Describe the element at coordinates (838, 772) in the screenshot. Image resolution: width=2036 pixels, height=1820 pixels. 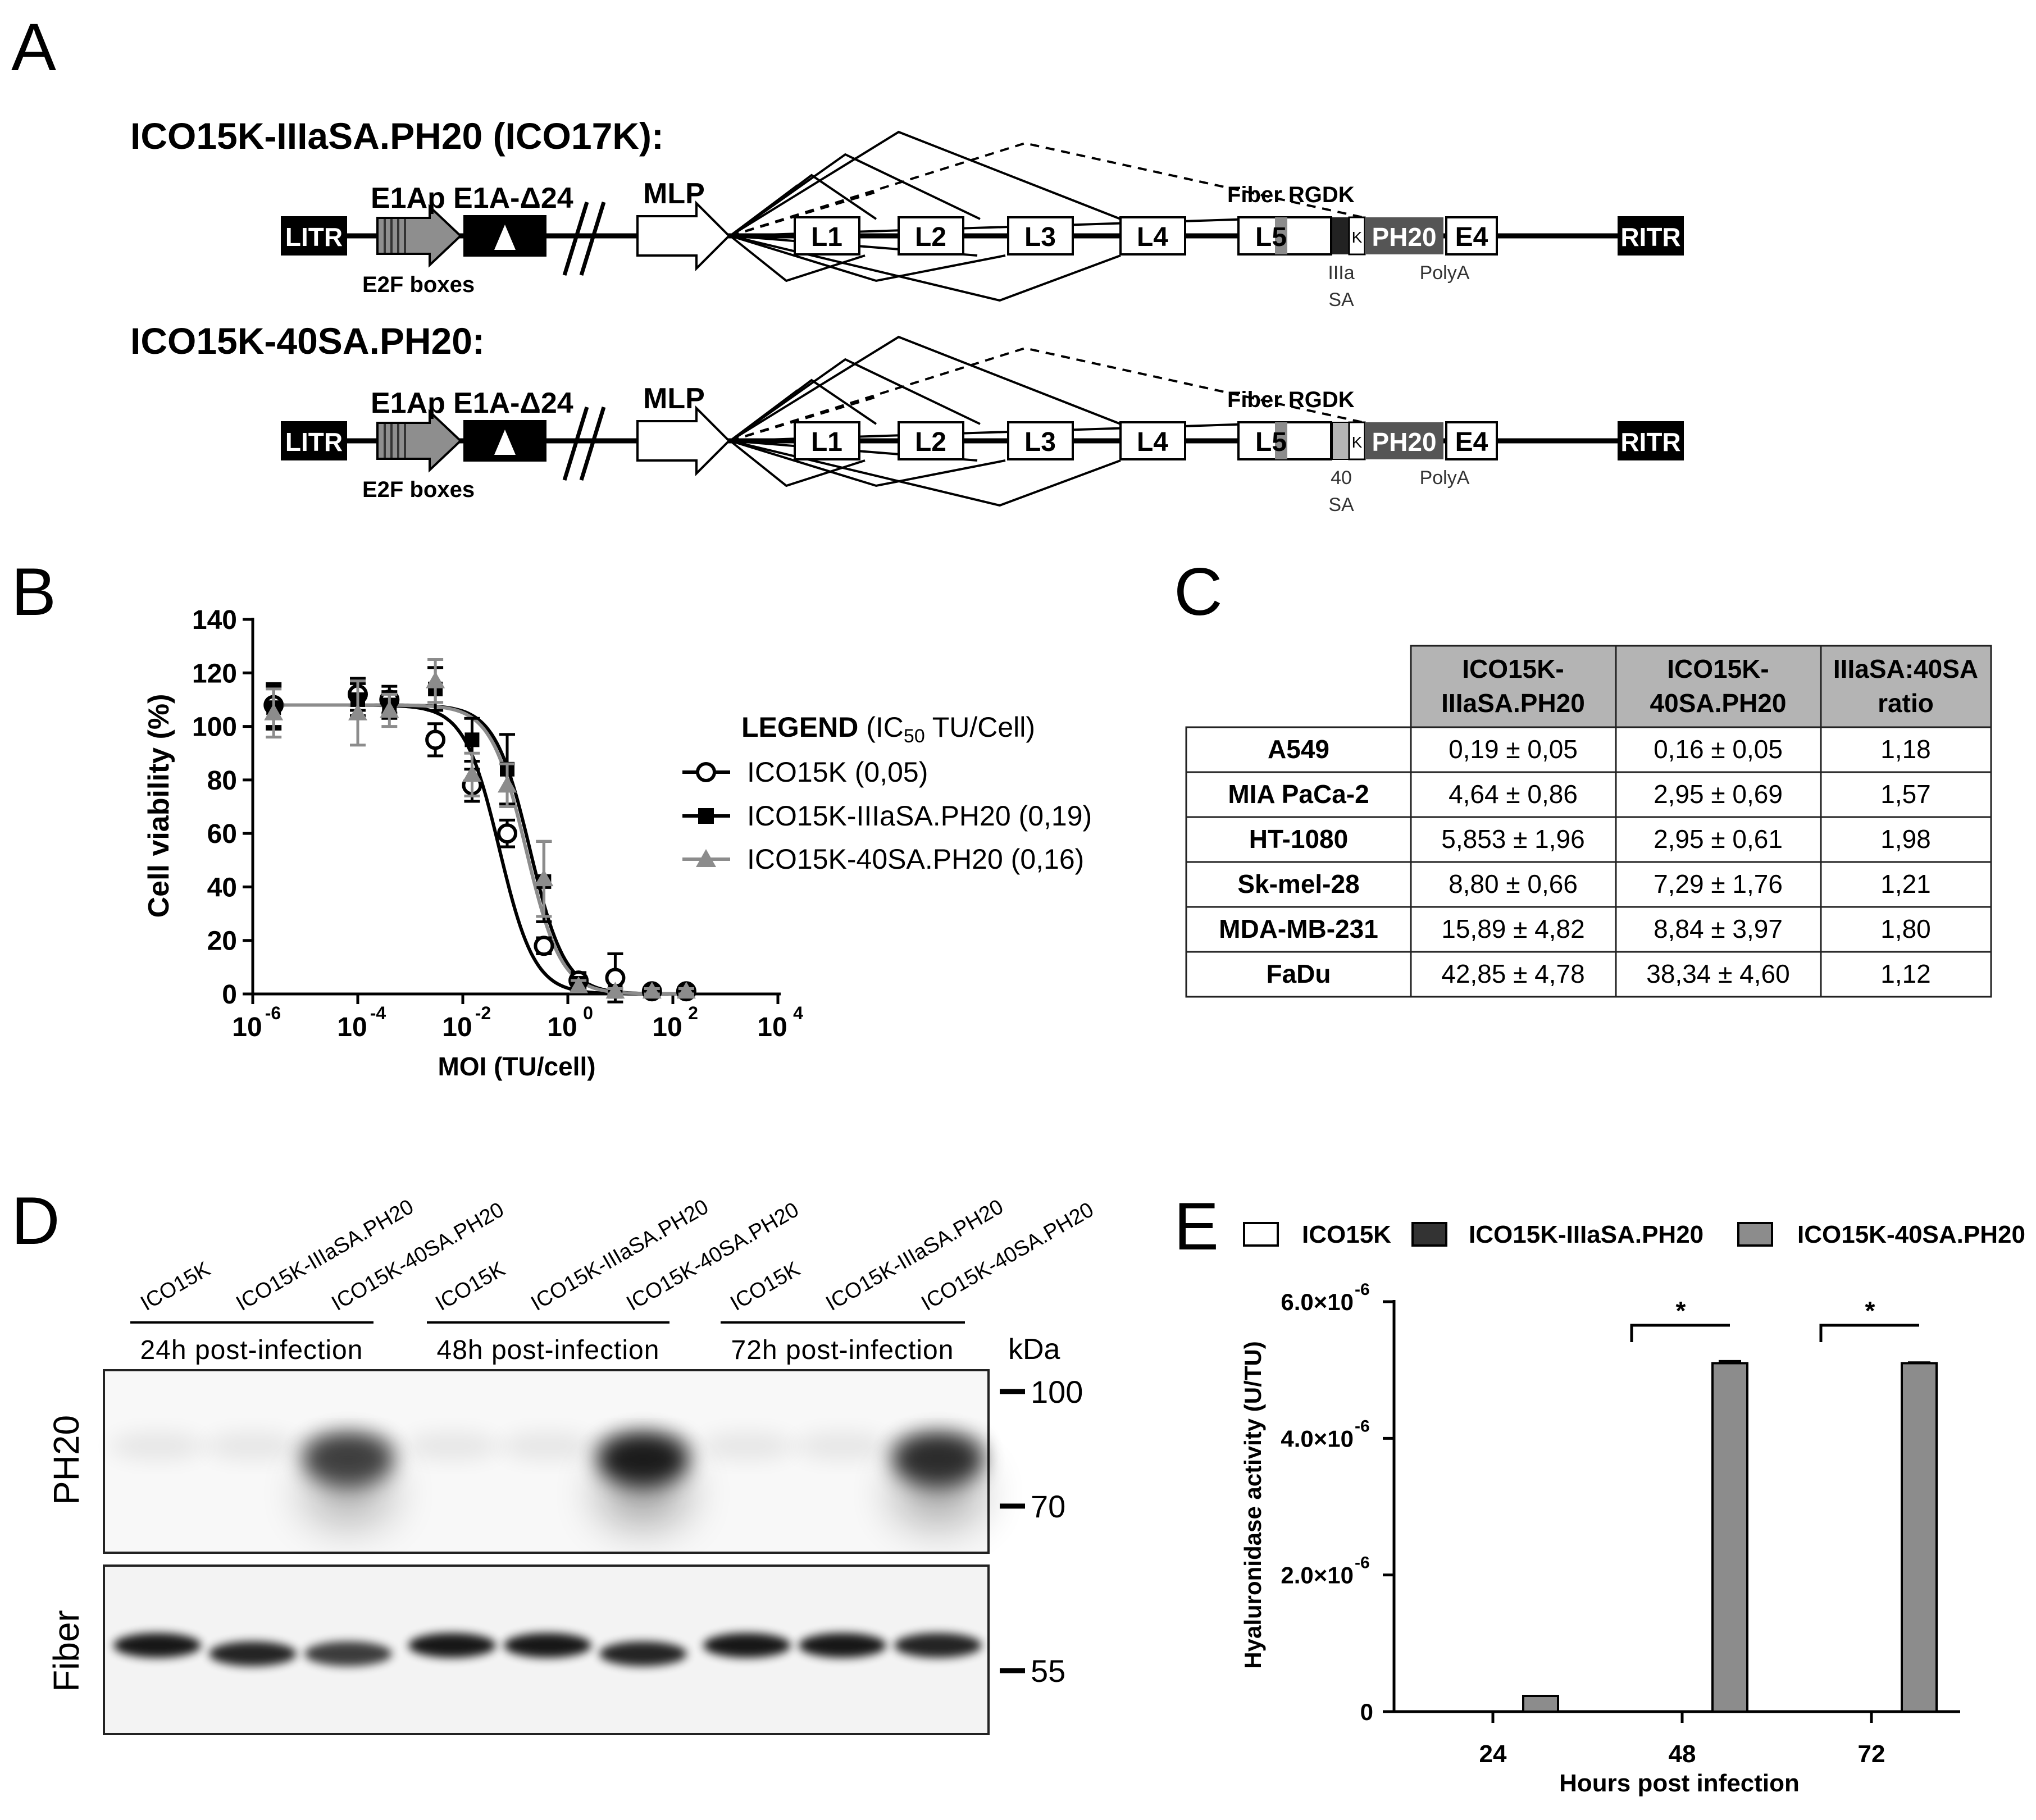
I see `legend-label: ICO15K (0,05)` at that location.